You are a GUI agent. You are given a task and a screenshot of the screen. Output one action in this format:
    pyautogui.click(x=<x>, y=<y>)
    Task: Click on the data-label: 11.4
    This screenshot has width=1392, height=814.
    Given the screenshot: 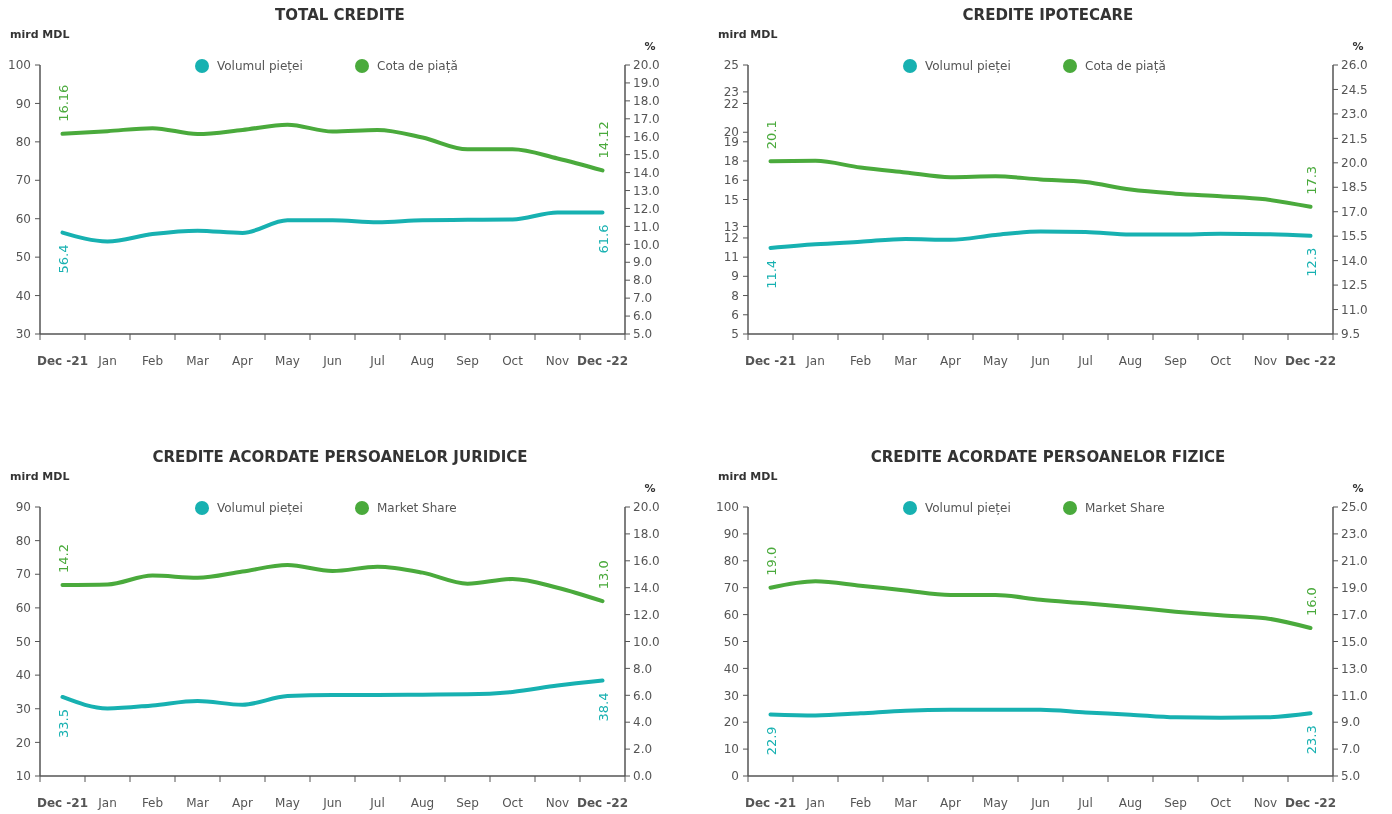 What is the action you would take?
    pyautogui.click(x=771, y=274)
    